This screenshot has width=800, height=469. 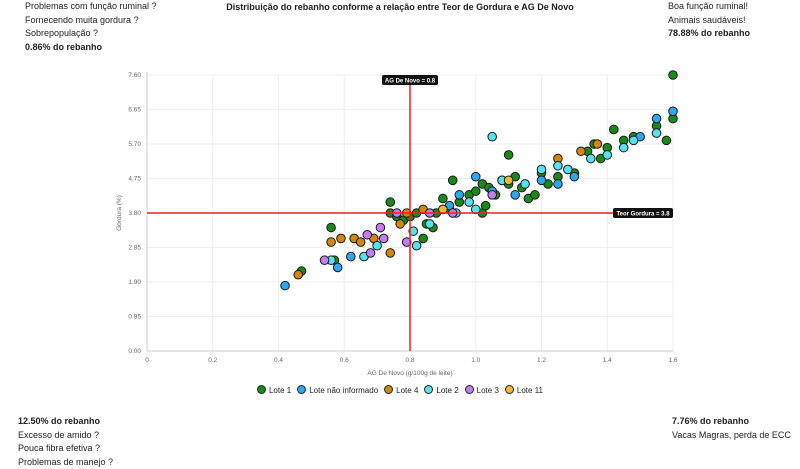 What do you see at coordinates (343, 390) in the screenshot?
I see `legend-label: Lote não informado` at bounding box center [343, 390].